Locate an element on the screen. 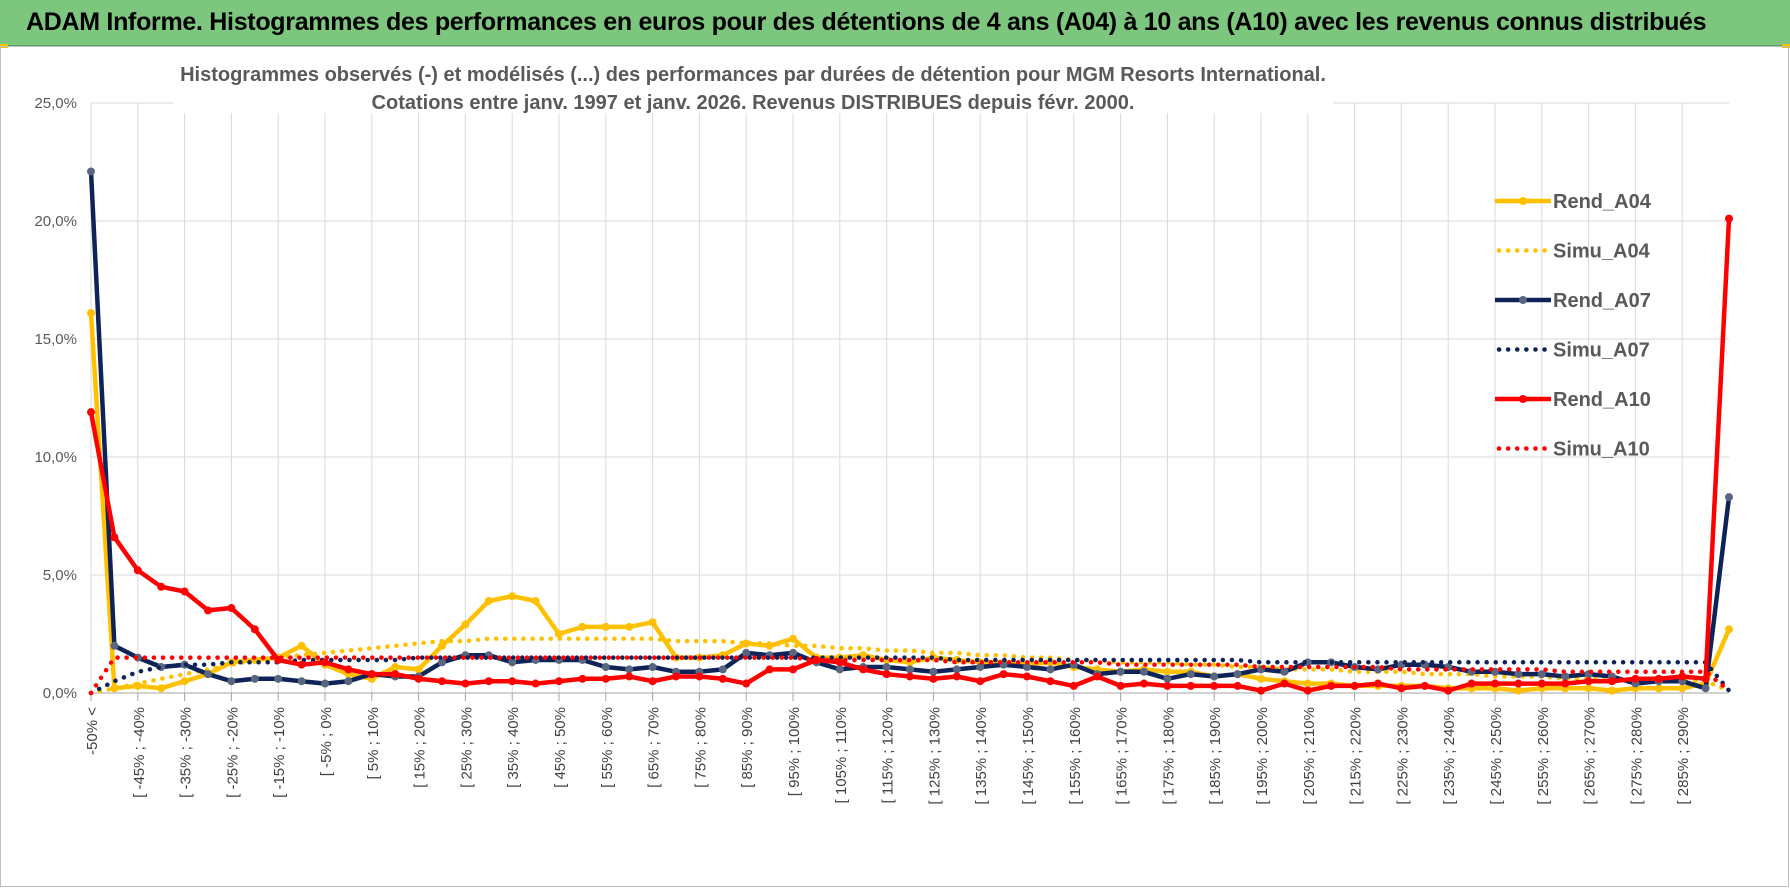 The width and height of the screenshot is (1790, 888). x-tick-label: [ 265% ; 270% is located at coordinates (1590, 756).